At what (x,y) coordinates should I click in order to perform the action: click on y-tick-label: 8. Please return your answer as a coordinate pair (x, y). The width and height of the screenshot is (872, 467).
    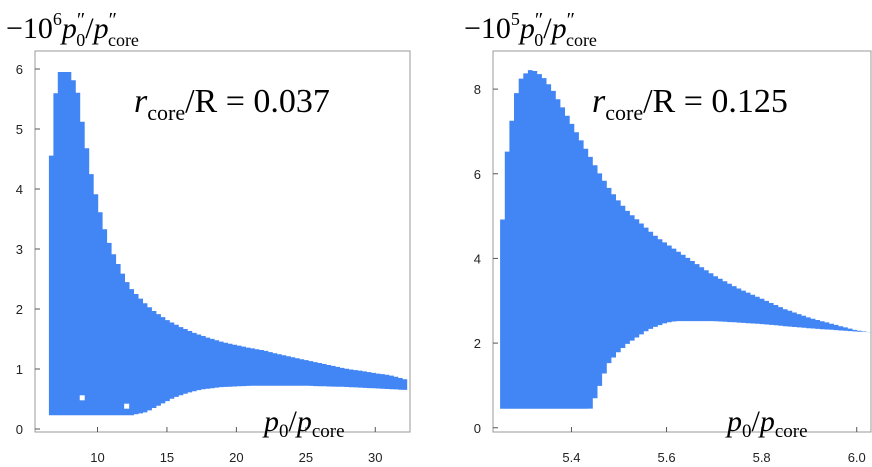
    Looking at the image, I should click on (477, 89).